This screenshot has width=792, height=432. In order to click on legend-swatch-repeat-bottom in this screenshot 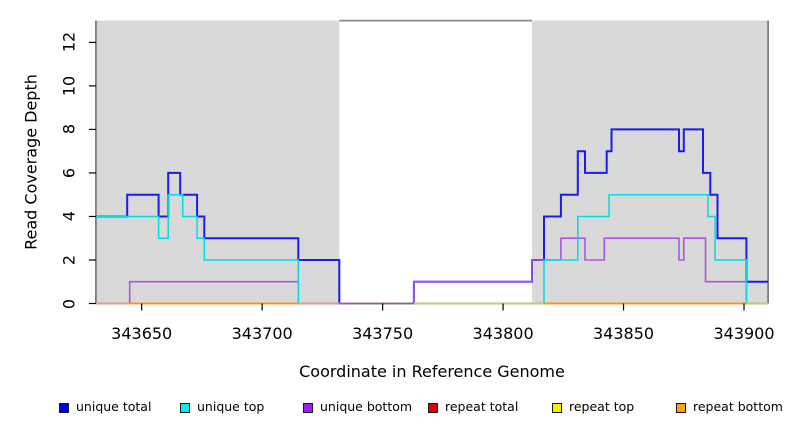, I will do `click(681, 408)`.